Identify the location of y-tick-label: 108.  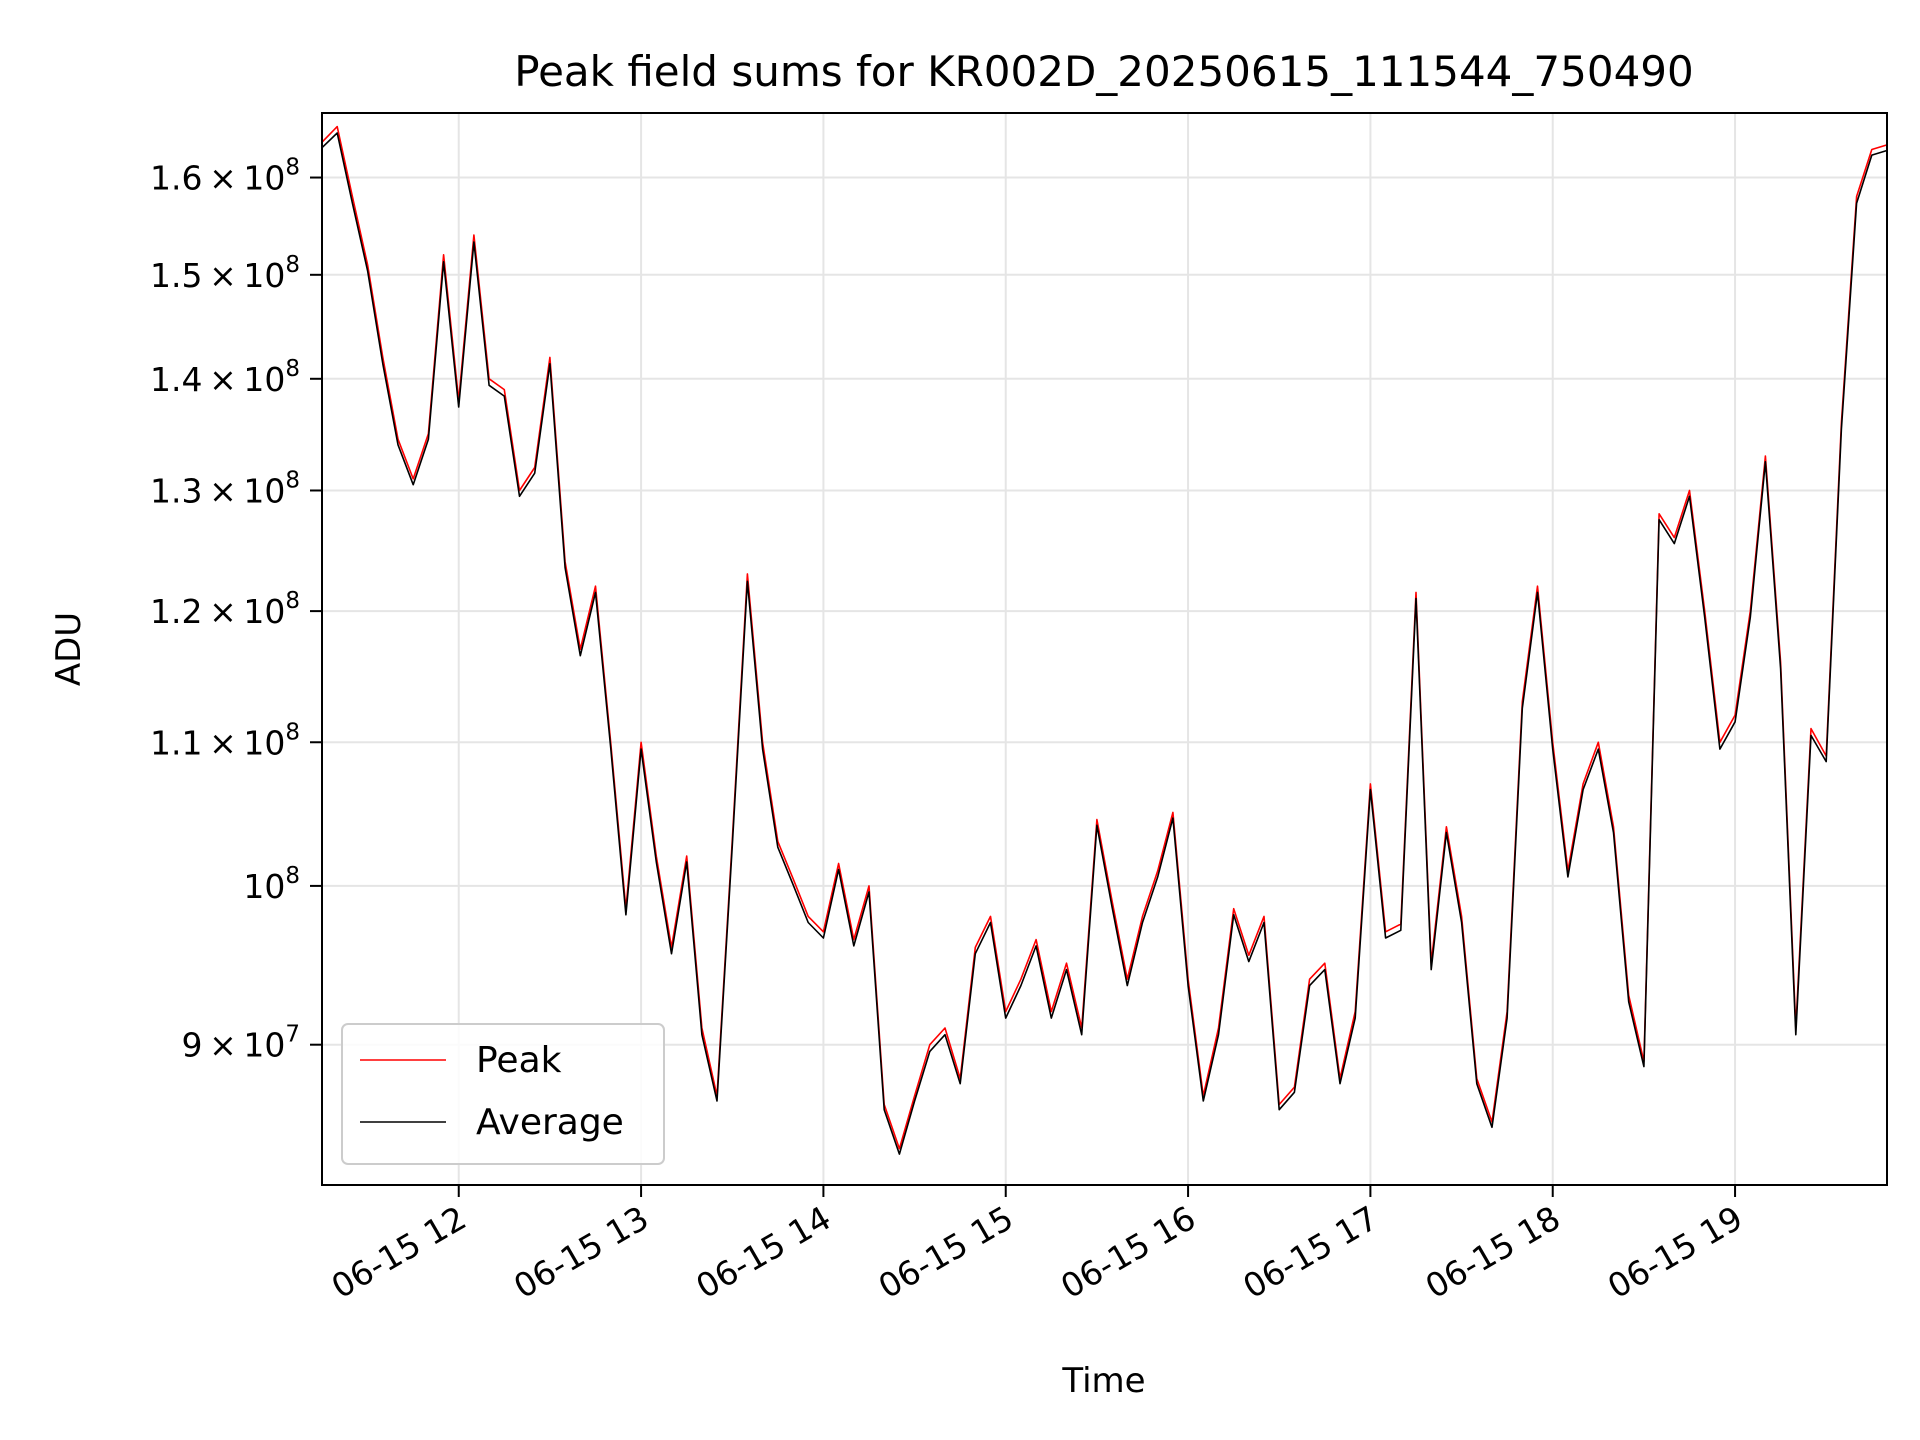
(271, 884).